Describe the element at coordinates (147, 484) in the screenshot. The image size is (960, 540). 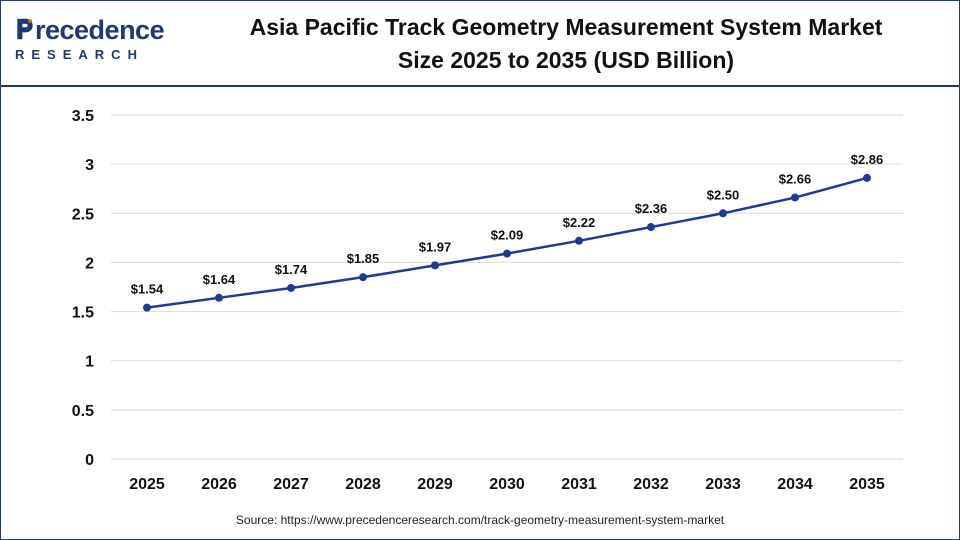
I see `x-tick-label: 2025` at that location.